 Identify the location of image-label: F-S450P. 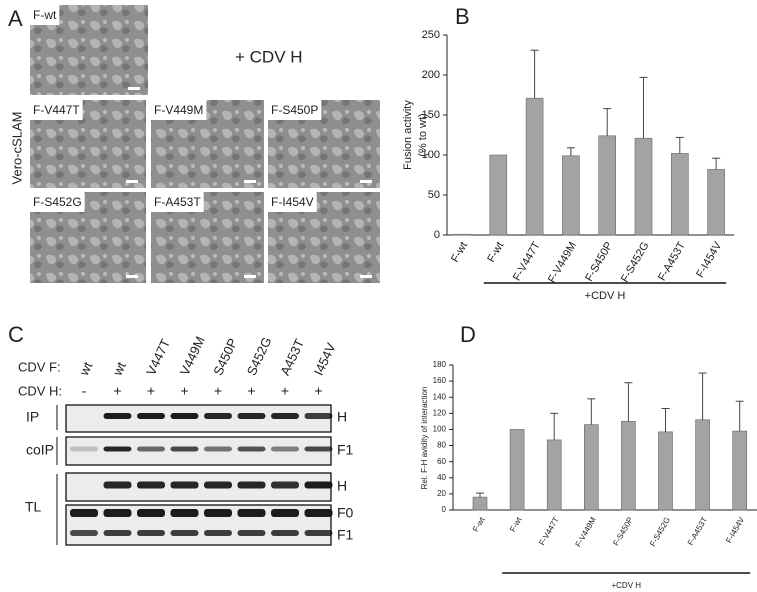
(294, 110).